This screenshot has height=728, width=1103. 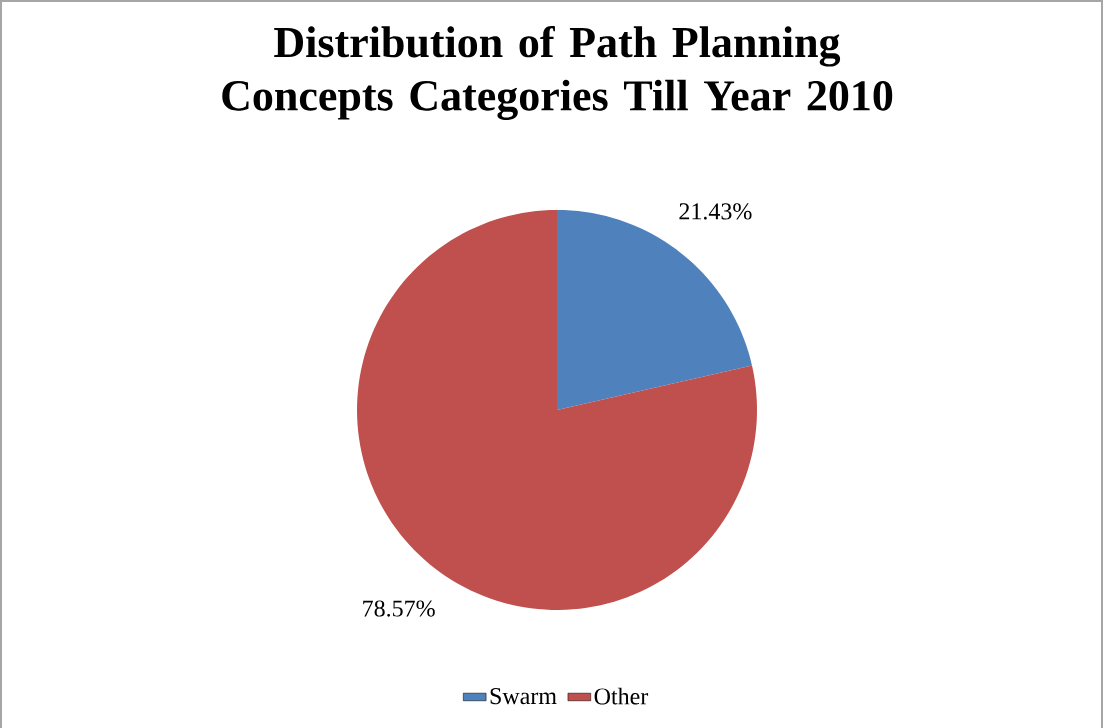 I want to click on data-label: 21.43%, so click(x=715, y=211).